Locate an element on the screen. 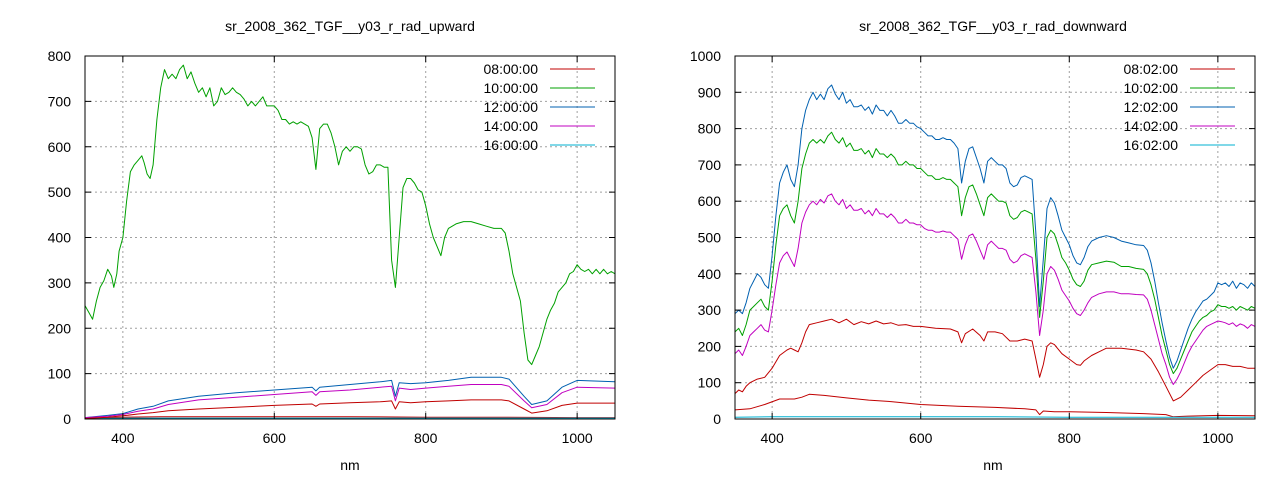 This screenshot has height=480, width=1280. legend-label: 10:02:00 is located at coordinates (1151, 88).